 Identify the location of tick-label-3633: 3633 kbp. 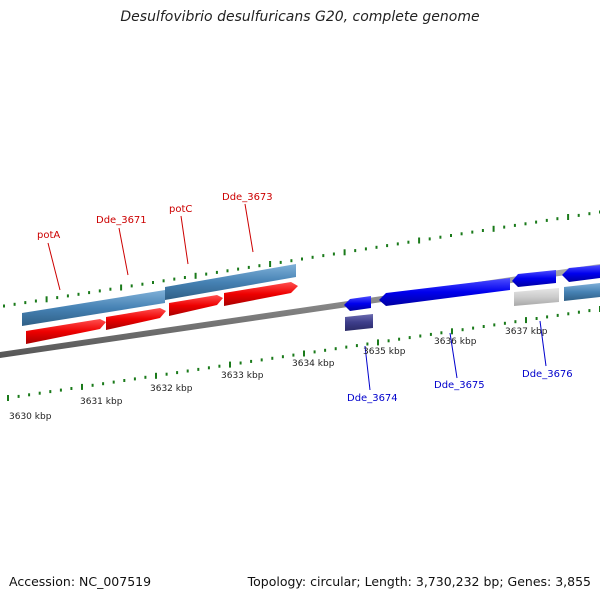
(242, 376).